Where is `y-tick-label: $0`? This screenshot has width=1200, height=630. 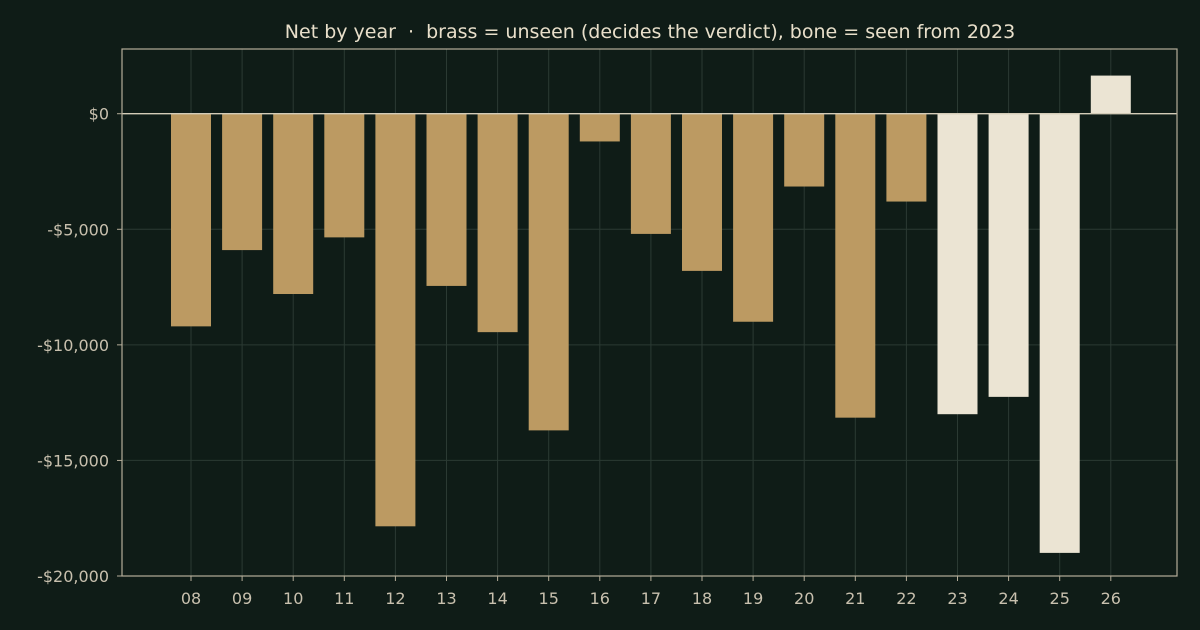 y-tick-label: $0 is located at coordinates (99, 114).